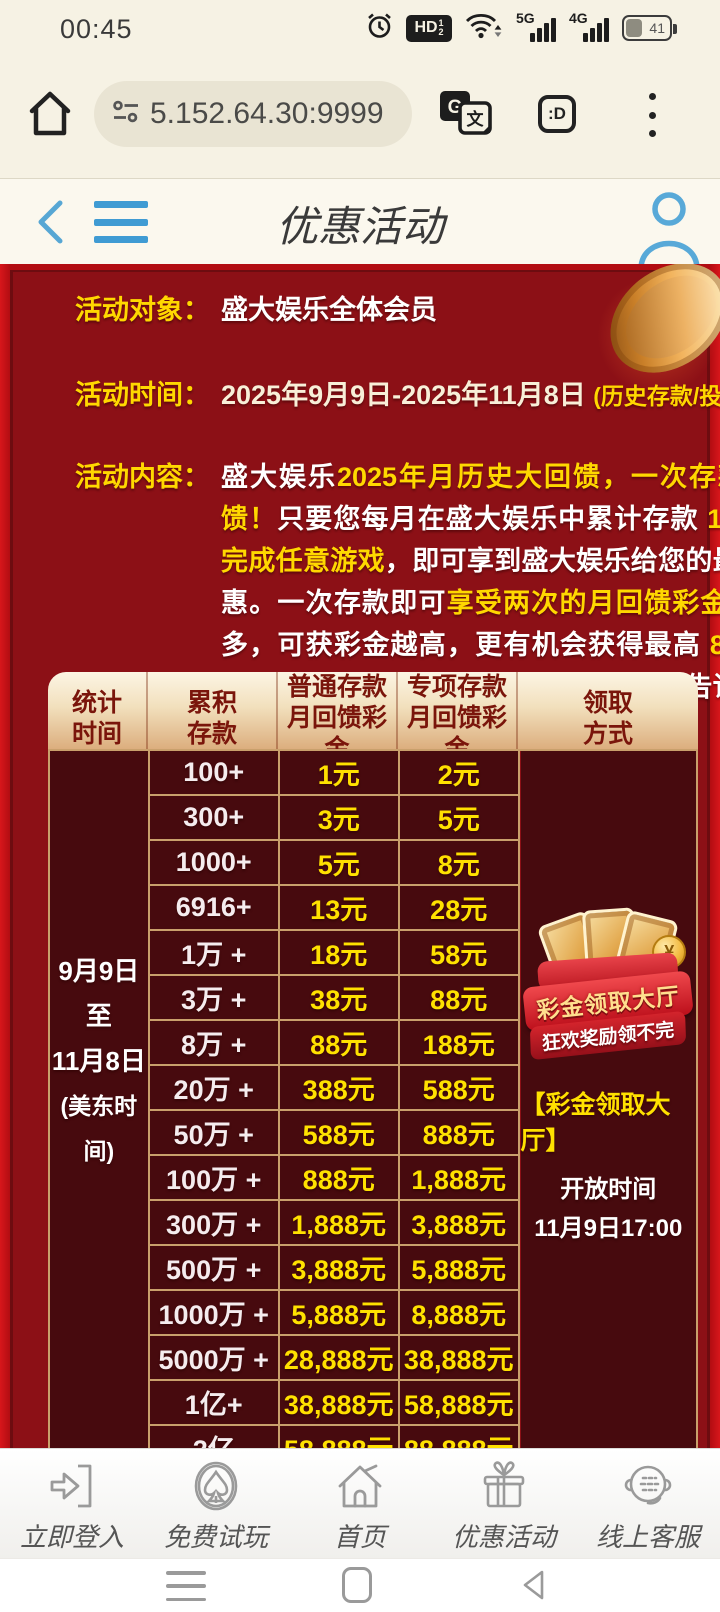 This screenshot has width=720, height=1612. I want to click on browser-toolbar: 5.152.64.30:9999 G 文 :D, so click(360, 116).